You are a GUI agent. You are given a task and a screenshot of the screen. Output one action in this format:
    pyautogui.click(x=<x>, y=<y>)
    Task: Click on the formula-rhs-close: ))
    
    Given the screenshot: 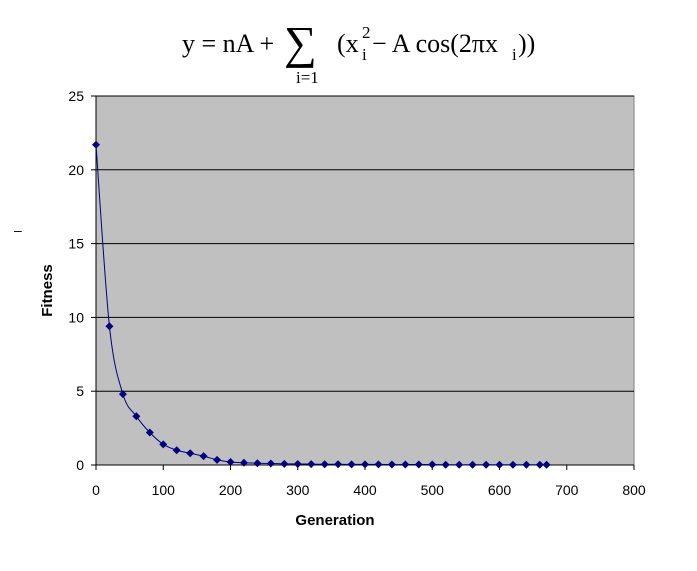 What is the action you would take?
    pyautogui.click(x=526, y=43)
    